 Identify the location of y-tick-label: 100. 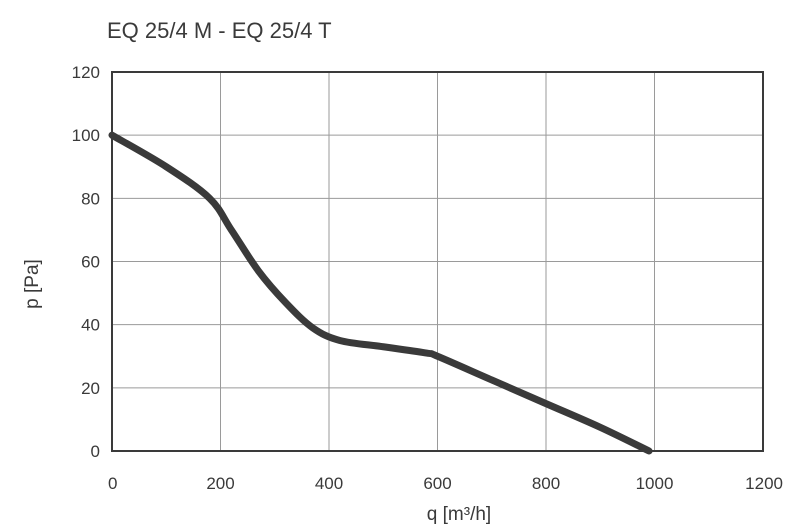
(86, 135).